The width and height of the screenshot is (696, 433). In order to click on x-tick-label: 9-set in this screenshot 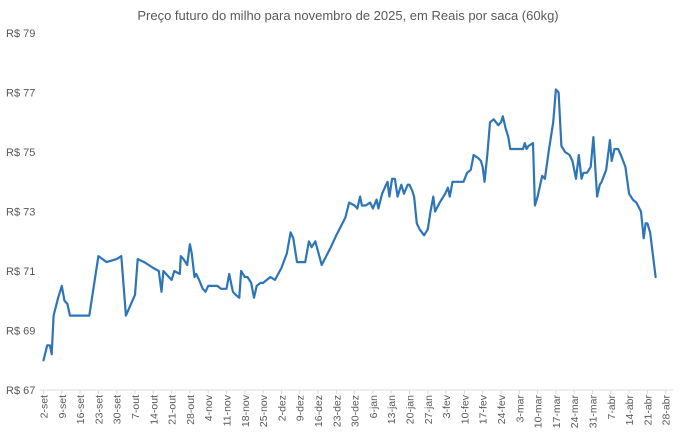, I will do `click(63, 406)`.